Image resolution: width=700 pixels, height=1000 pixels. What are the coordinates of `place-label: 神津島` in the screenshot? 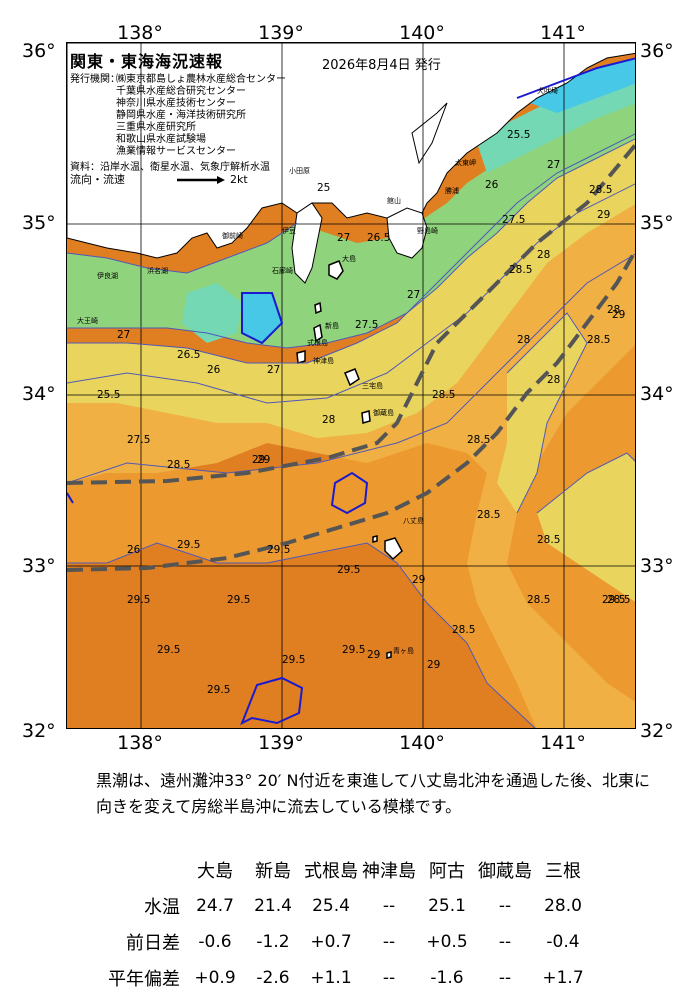 It's located at (323, 360).